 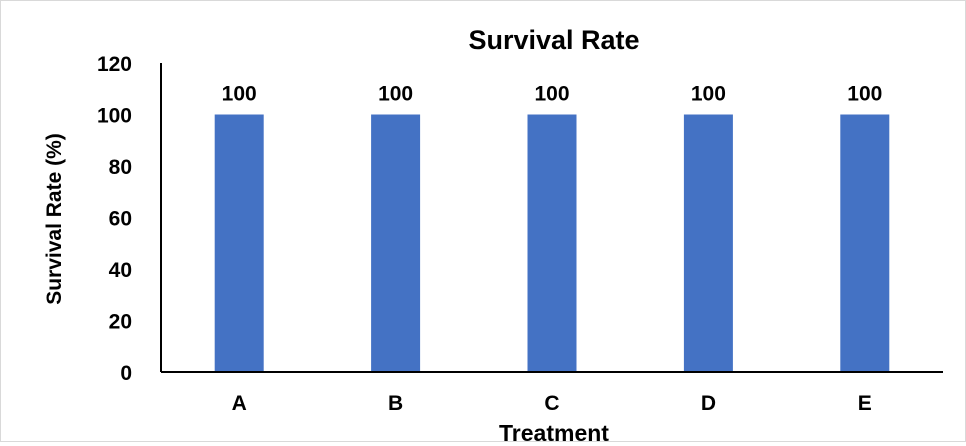 What do you see at coordinates (865, 243) in the screenshot?
I see `bar-e` at bounding box center [865, 243].